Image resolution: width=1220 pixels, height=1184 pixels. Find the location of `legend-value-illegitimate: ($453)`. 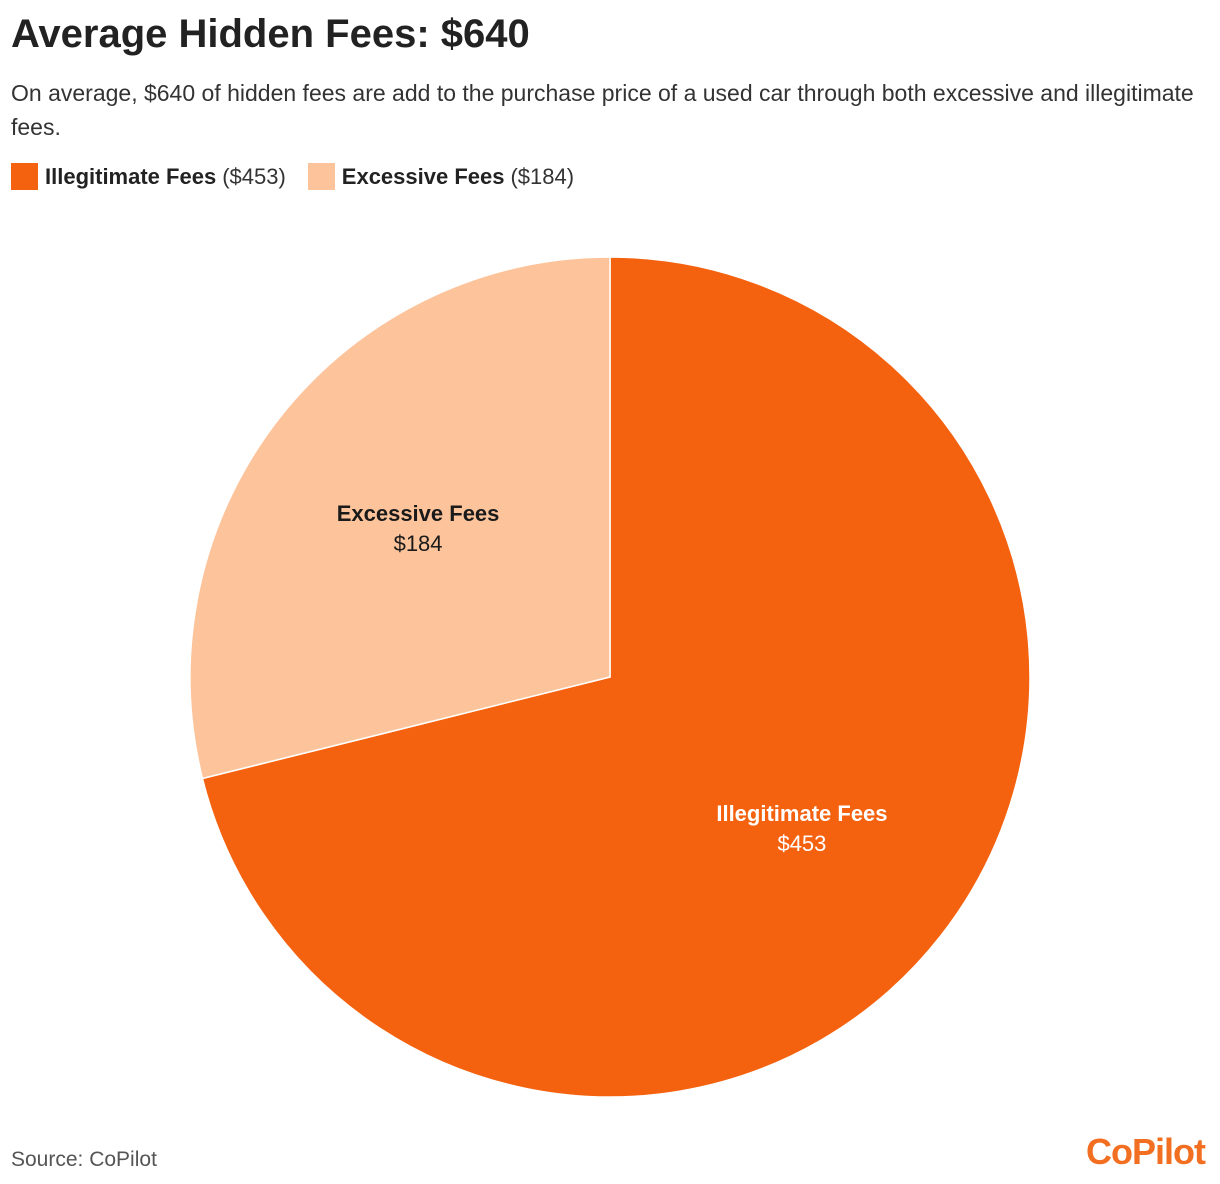

legend-value-illegitimate: ($453) is located at coordinates (254, 176).